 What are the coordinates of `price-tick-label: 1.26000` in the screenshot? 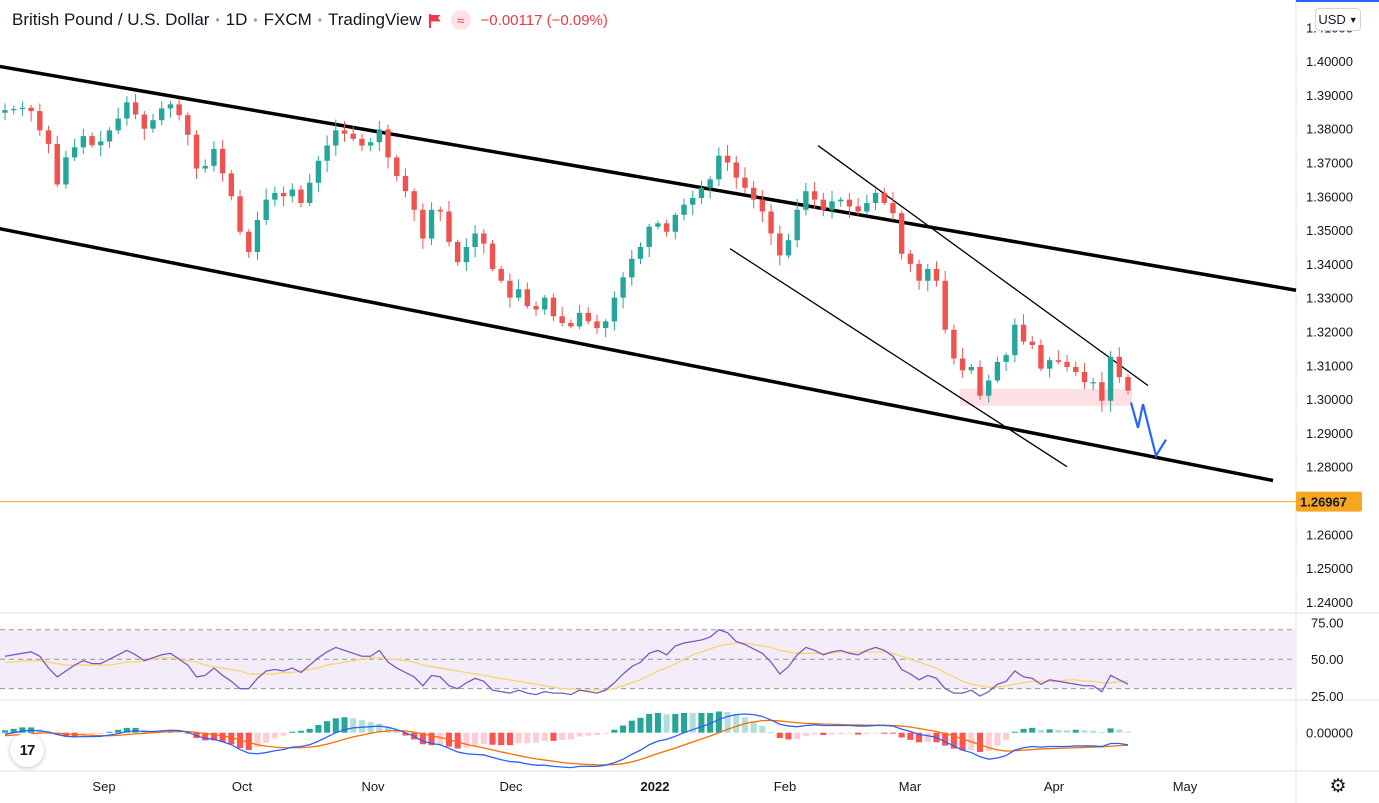 It's located at (1329, 534).